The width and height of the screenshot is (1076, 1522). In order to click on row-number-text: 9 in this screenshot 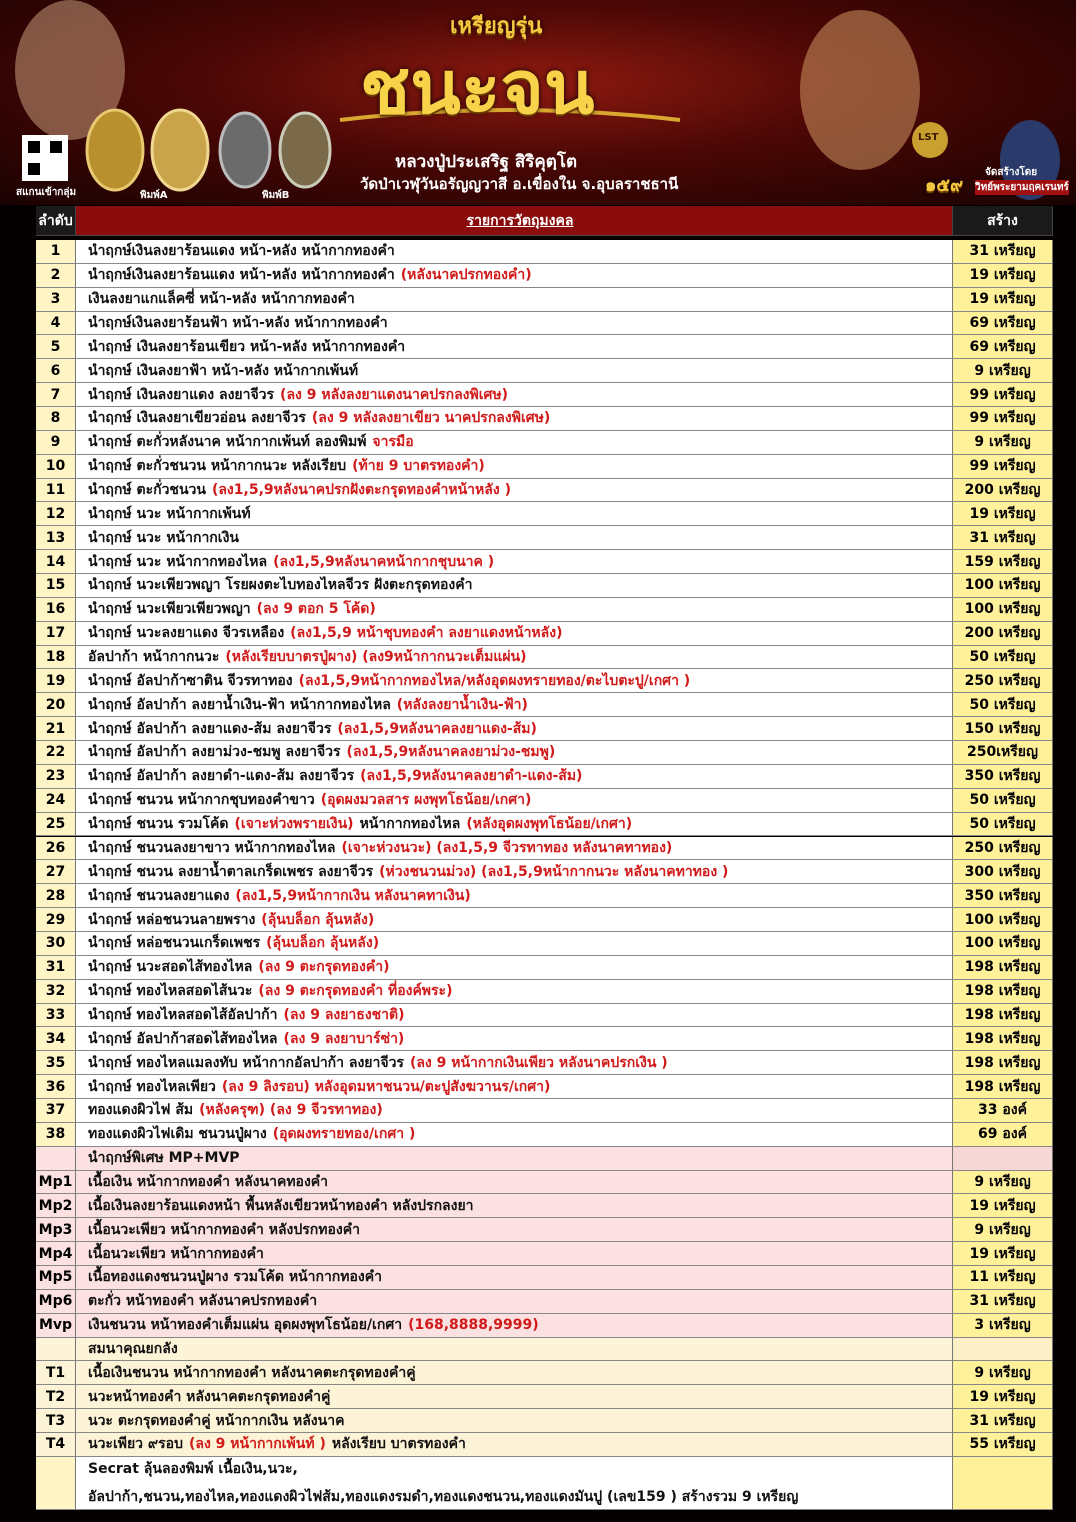, I will do `click(55, 442)`.